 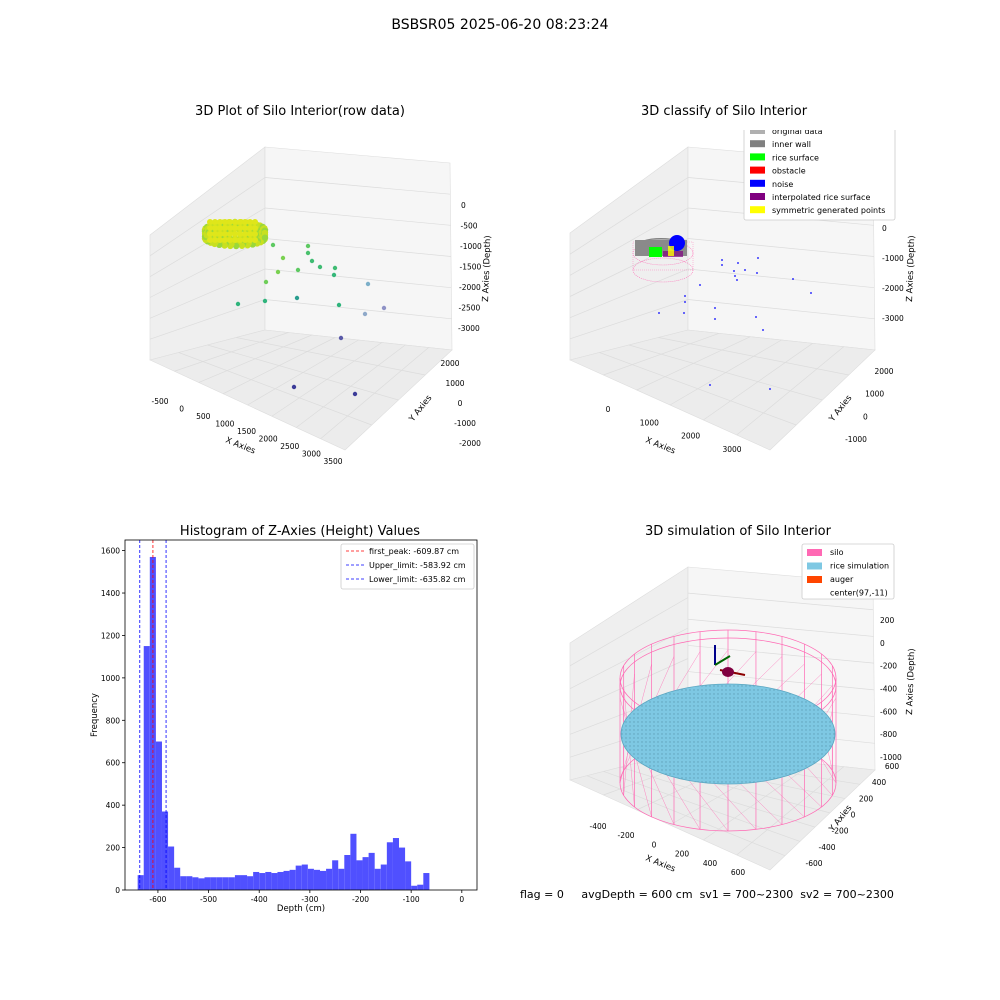 What do you see at coordinates (117, 890) in the screenshot?
I see `histogram-y-tick: 0` at bounding box center [117, 890].